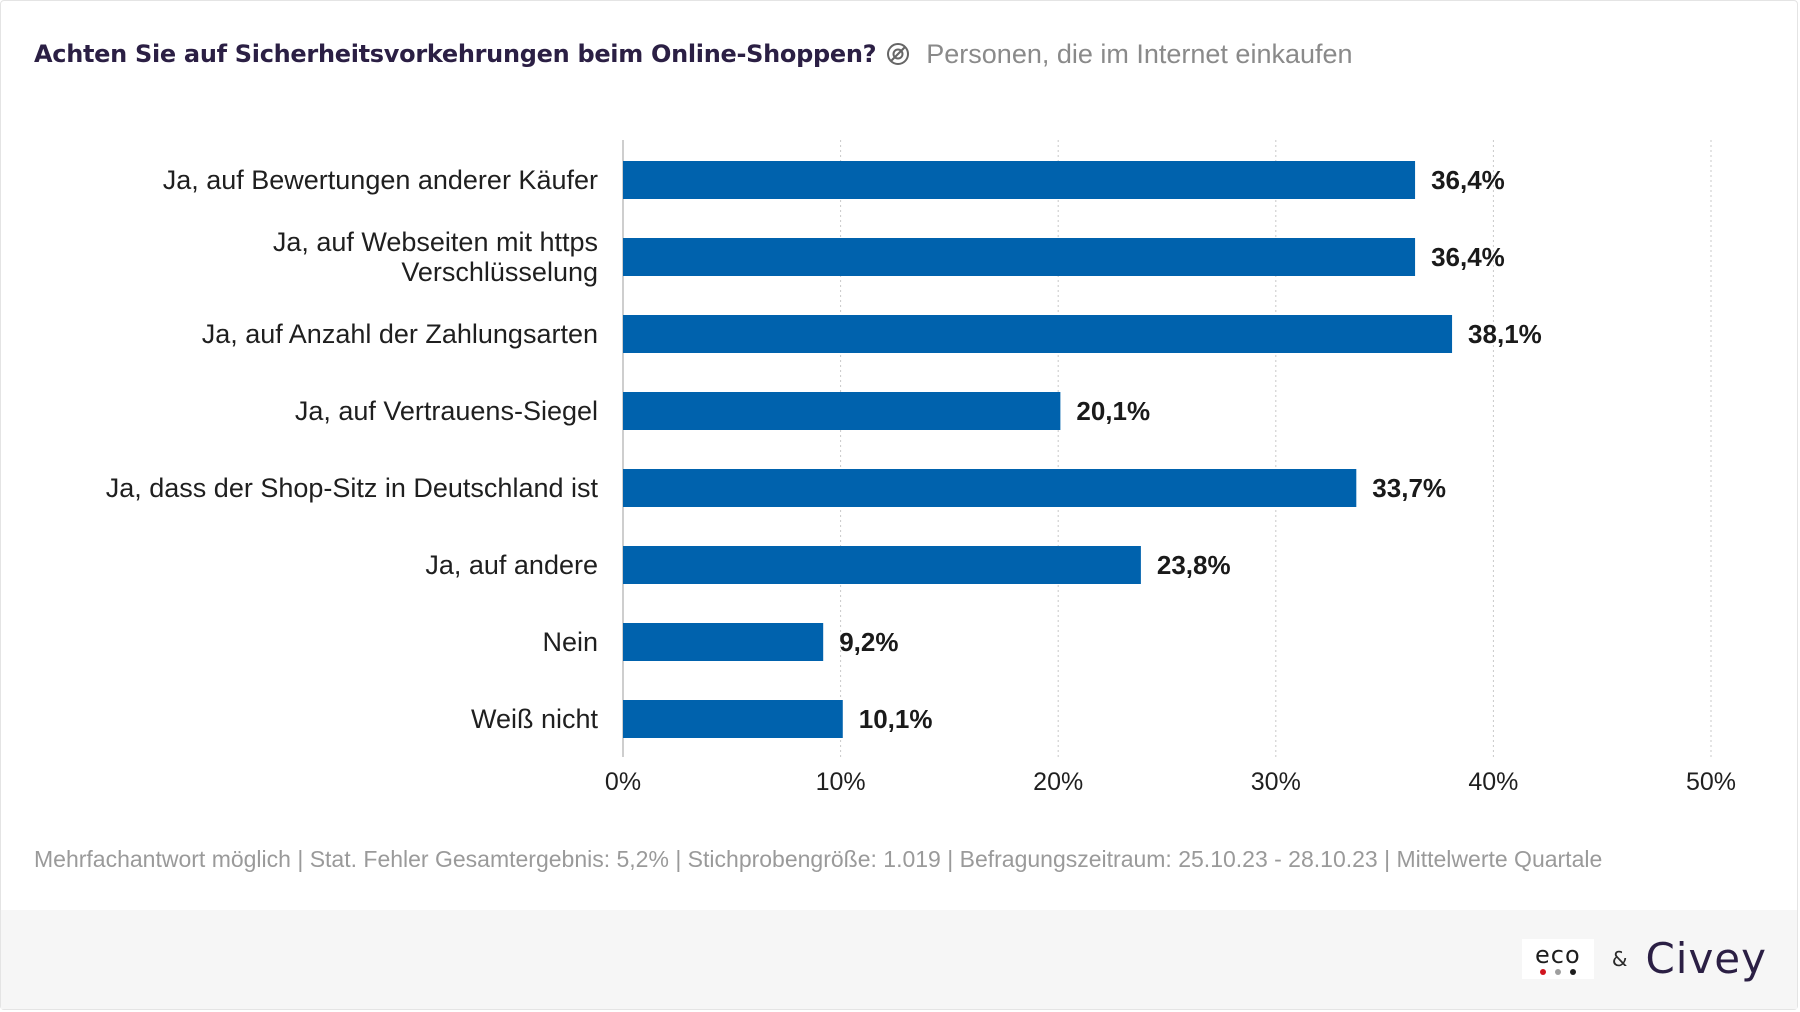 The width and height of the screenshot is (1800, 1012). Describe the element at coordinates (868, 642) in the screenshot. I see `value-label: 9,2%` at that location.